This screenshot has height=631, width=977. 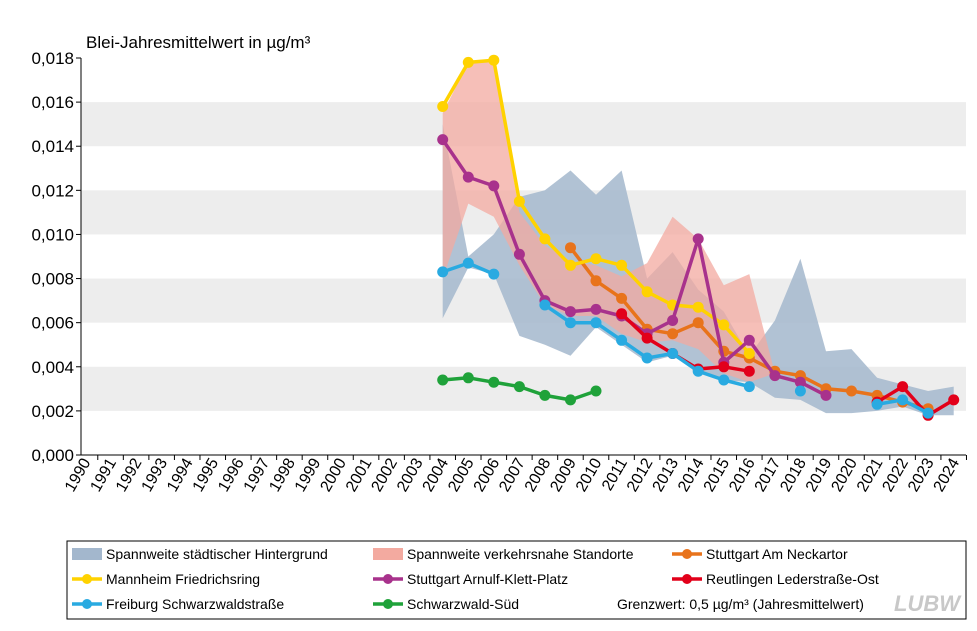 I want to click on legend-label-mannheim-friedrichsring: Mannheim Friedrichsring, so click(x=183, y=579).